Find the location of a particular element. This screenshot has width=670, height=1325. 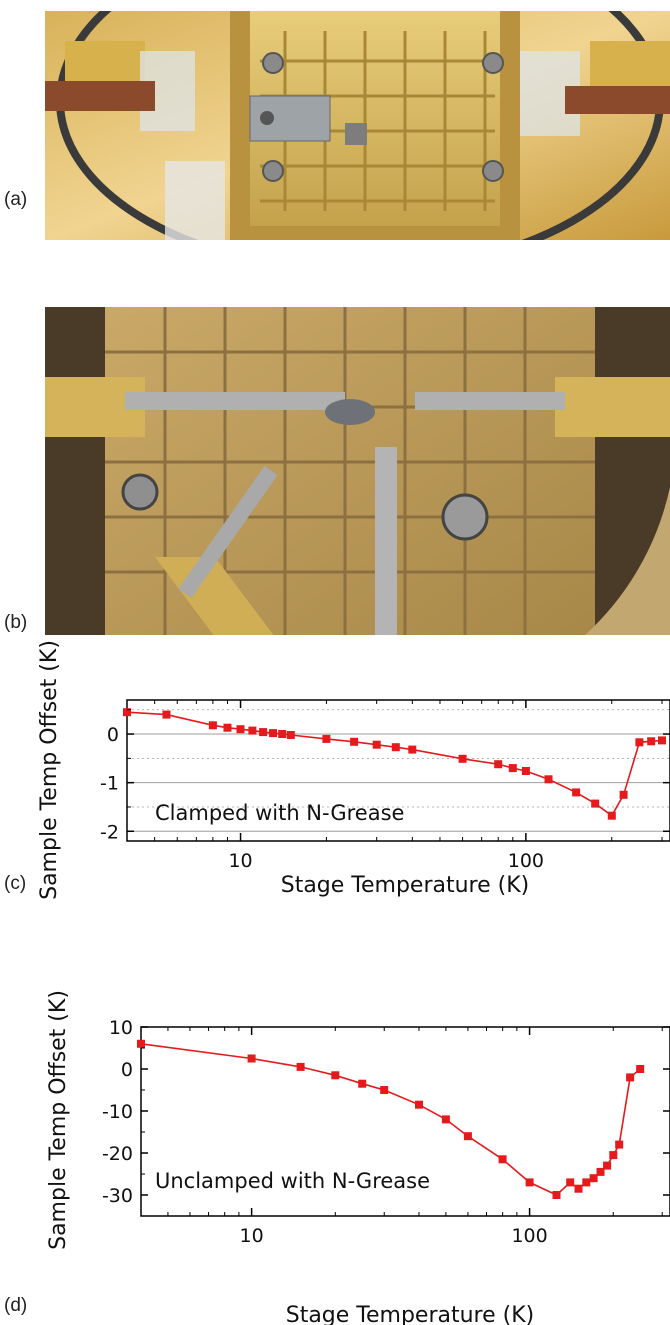

chart-c-xtick-label: 10 is located at coordinates (240, 861).